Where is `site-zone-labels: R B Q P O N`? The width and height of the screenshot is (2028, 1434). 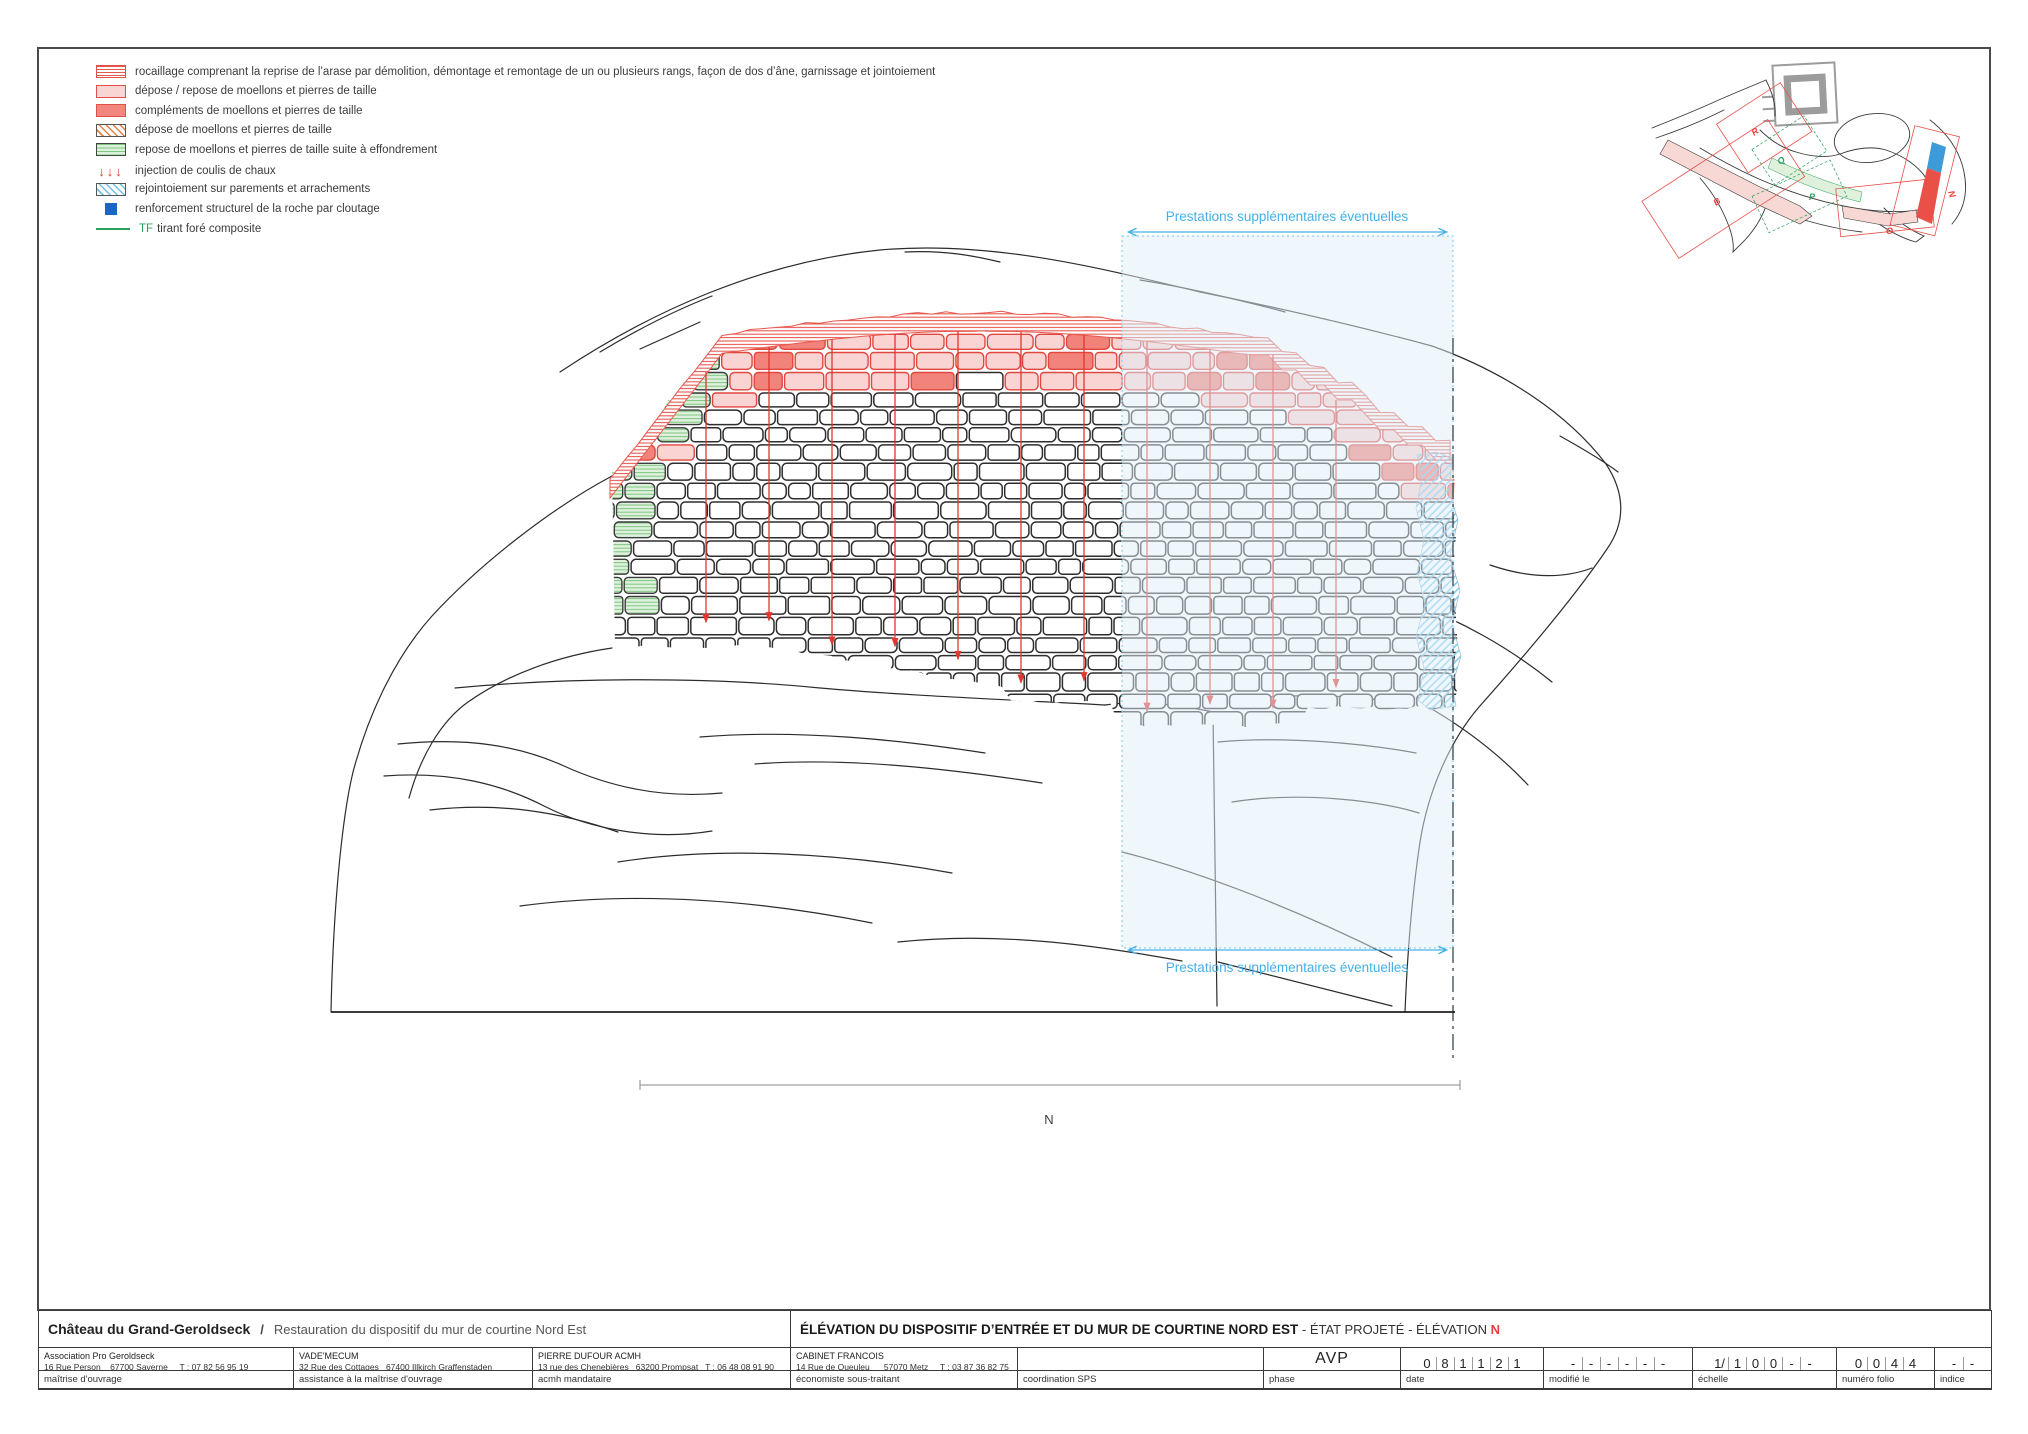
site-zone-labels: R B Q P O N is located at coordinates (1834, 180).